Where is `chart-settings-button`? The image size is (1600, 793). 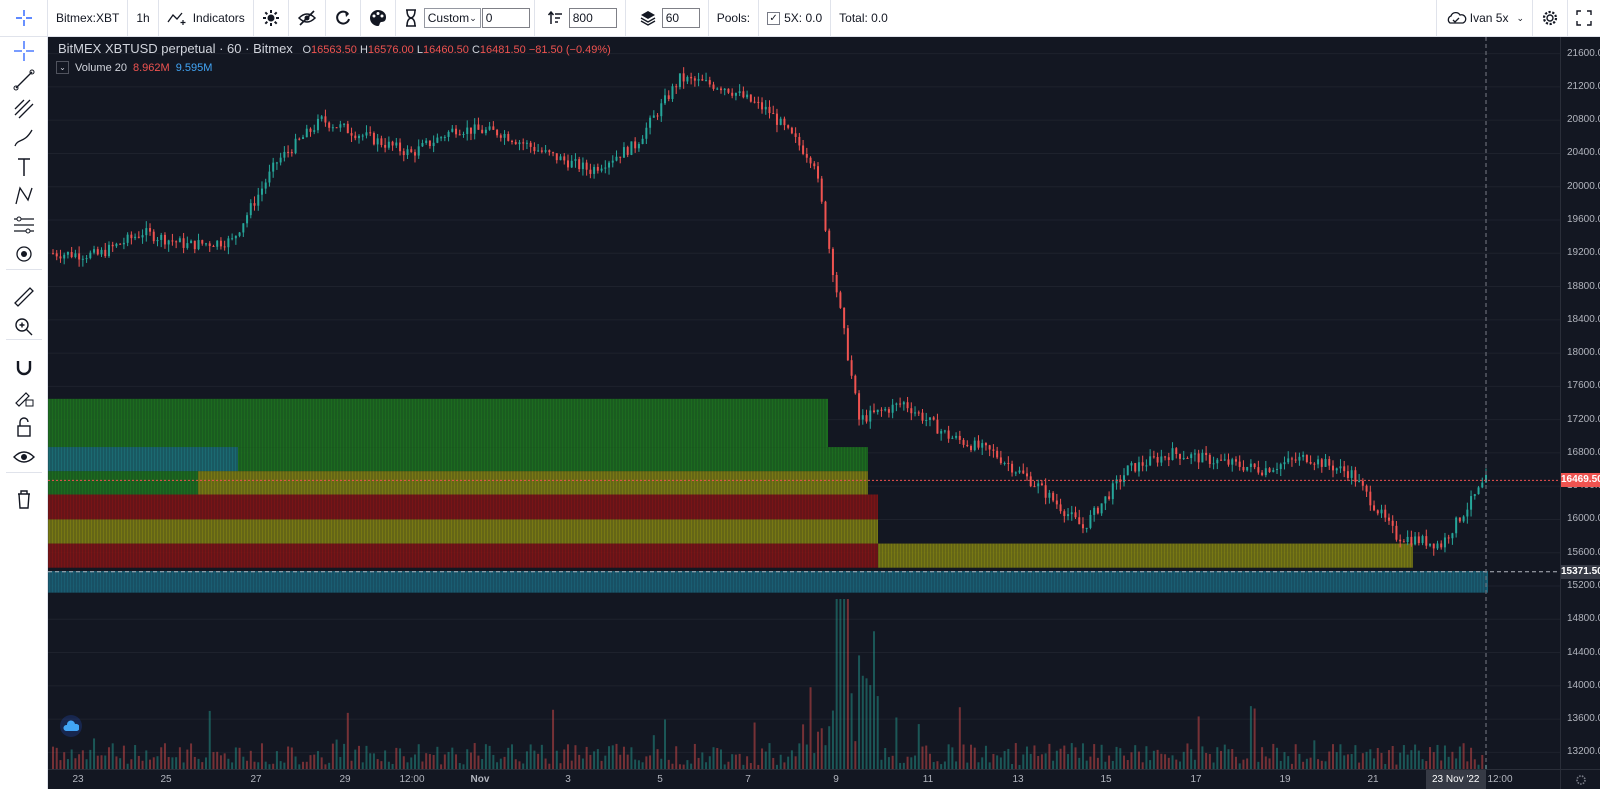 chart-settings-button is located at coordinates (1550, 18).